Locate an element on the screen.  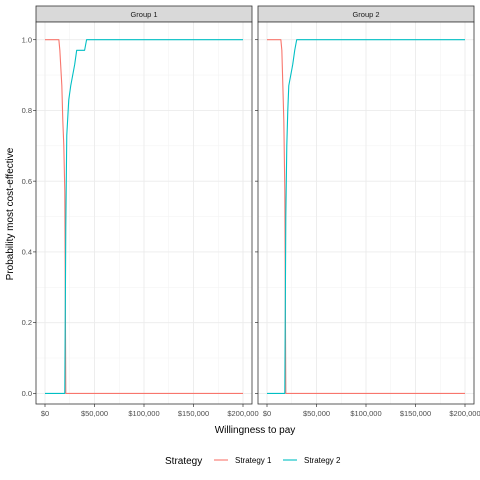
y-tick-label: 0.2 is located at coordinates (27, 322).